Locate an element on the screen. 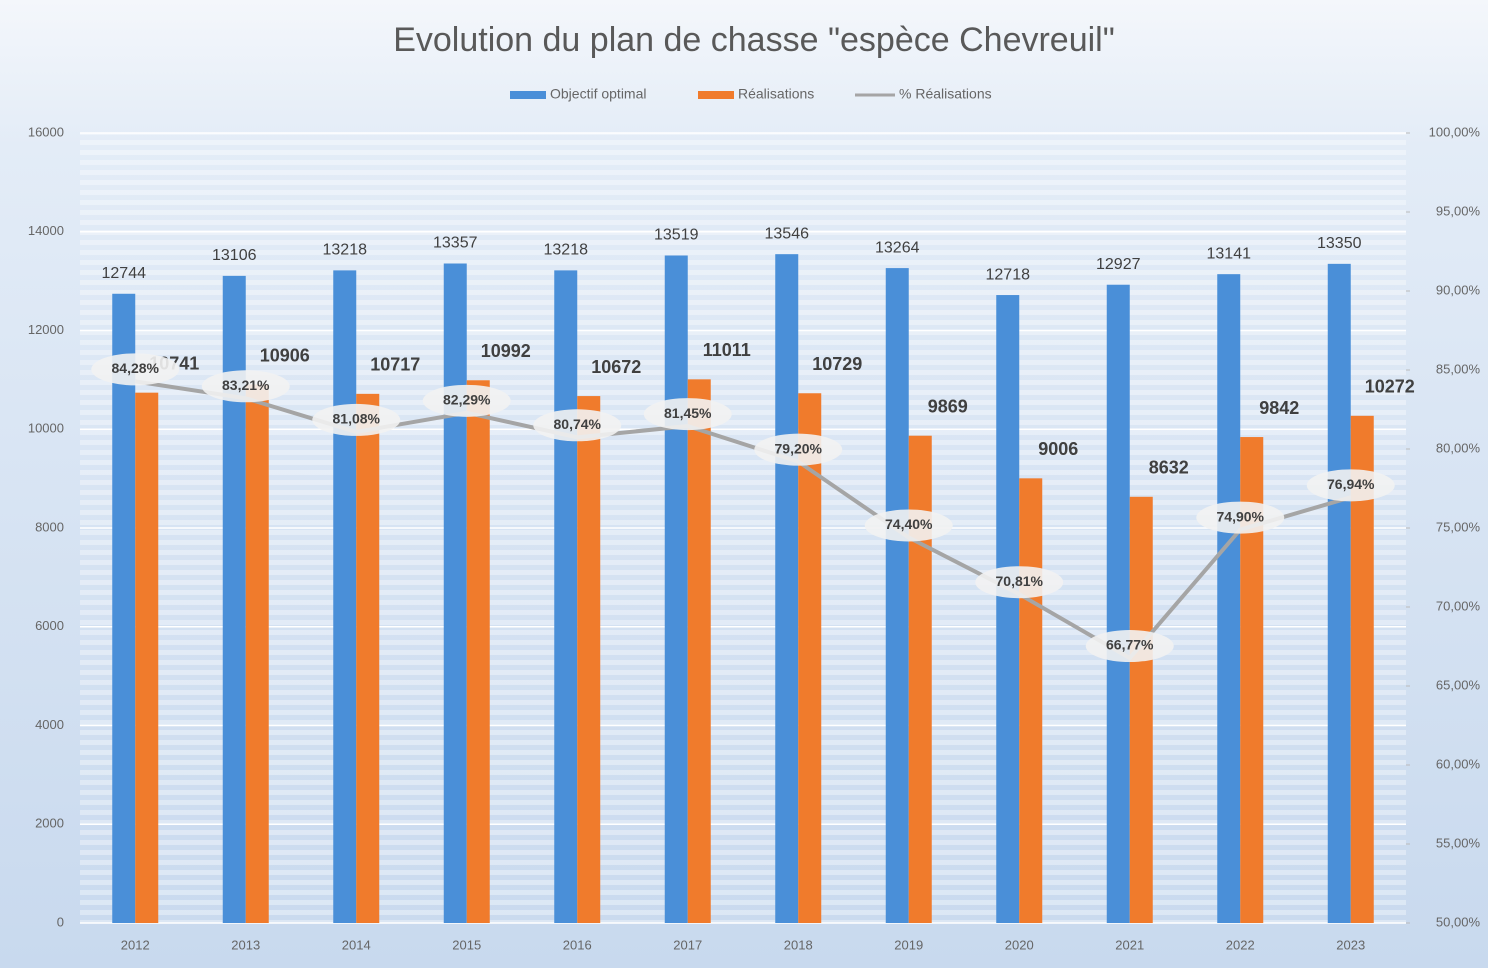  y-tick-label: 4000 is located at coordinates (49, 724).